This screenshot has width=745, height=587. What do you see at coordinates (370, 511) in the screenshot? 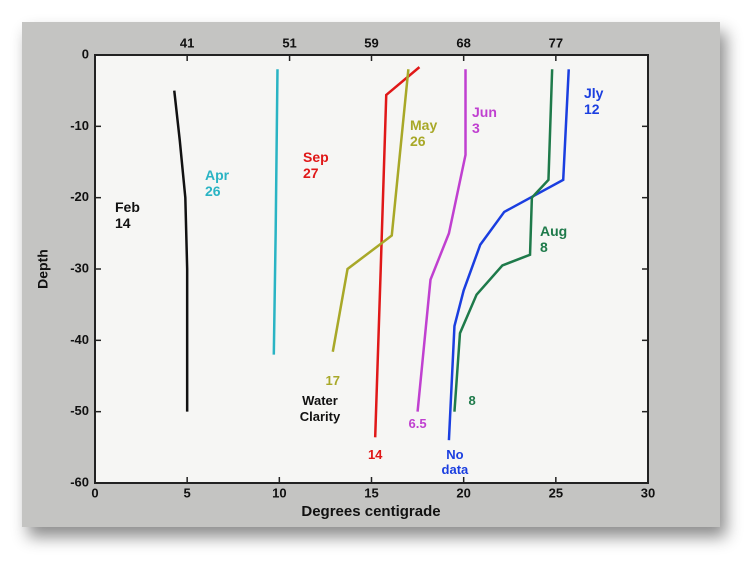
I see `x-axis-label: Degrees centigrade` at bounding box center [370, 511].